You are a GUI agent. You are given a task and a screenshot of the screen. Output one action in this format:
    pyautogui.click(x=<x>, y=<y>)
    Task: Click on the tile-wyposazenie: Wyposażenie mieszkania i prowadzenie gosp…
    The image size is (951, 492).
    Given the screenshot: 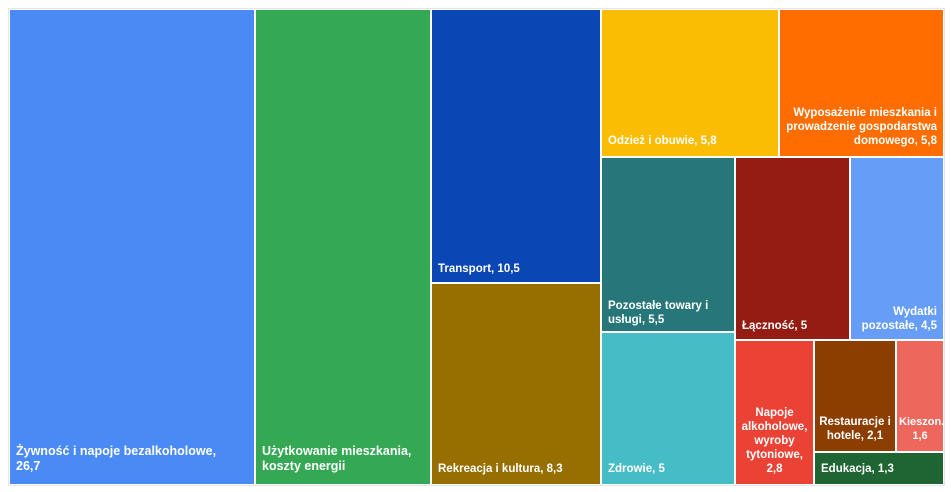 What is the action you would take?
    pyautogui.click(x=861, y=83)
    